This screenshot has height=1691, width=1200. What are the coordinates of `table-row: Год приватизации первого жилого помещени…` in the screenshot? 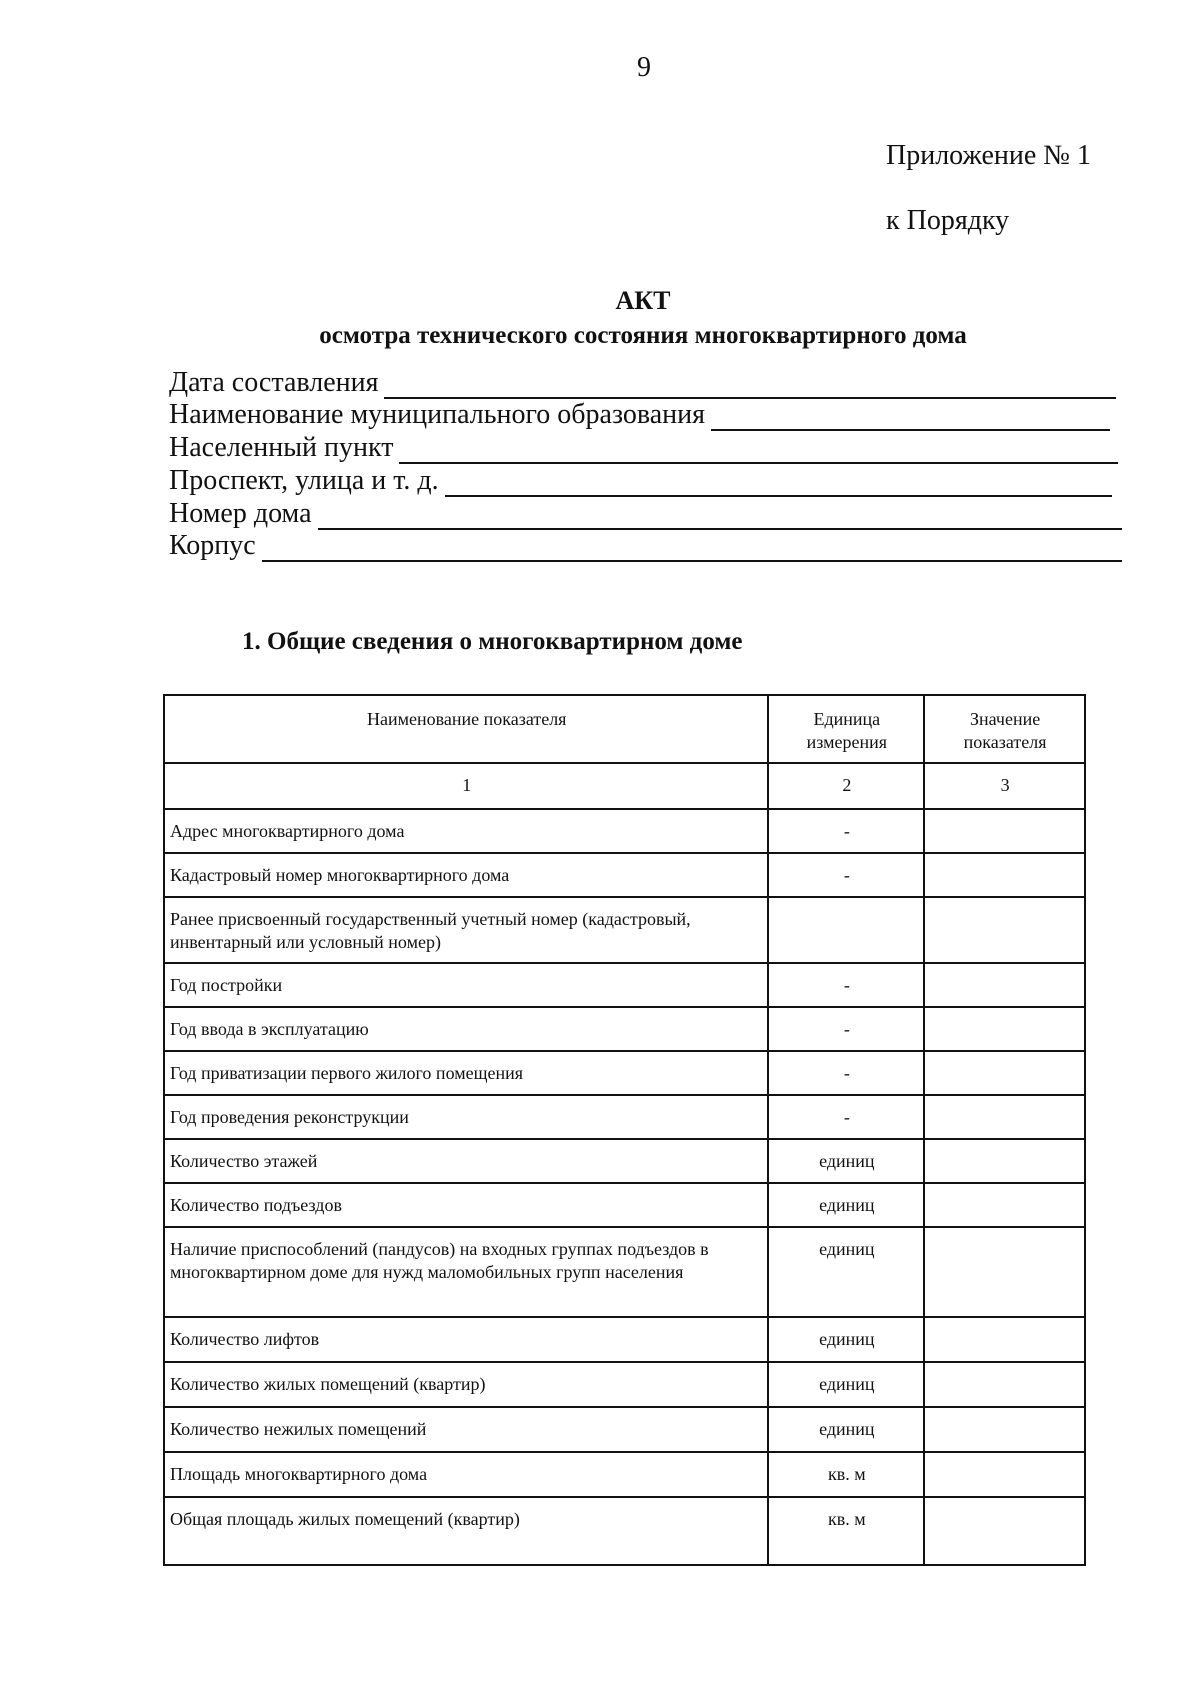 It's located at (624, 1073).